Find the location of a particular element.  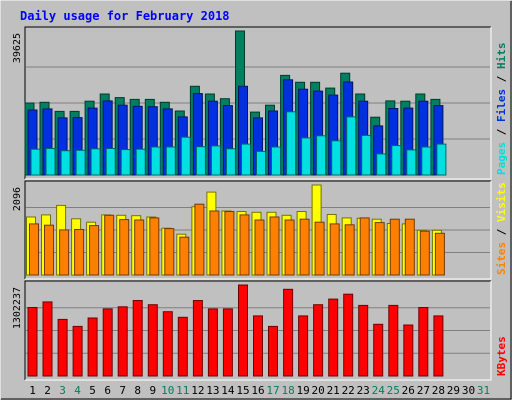

day-label-12: 12 is located at coordinates (197, 390).